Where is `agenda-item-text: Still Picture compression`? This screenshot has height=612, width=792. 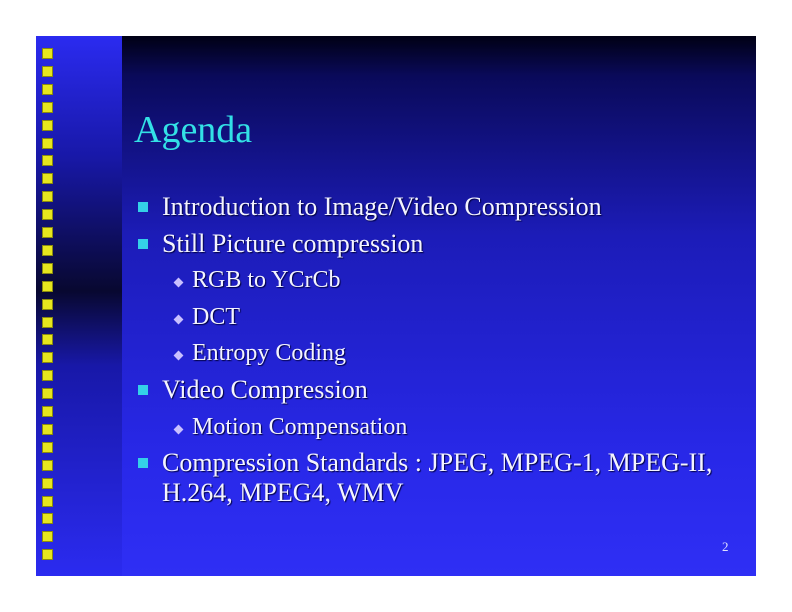
agenda-item-text: Still Picture compression is located at coordinates (293, 243).